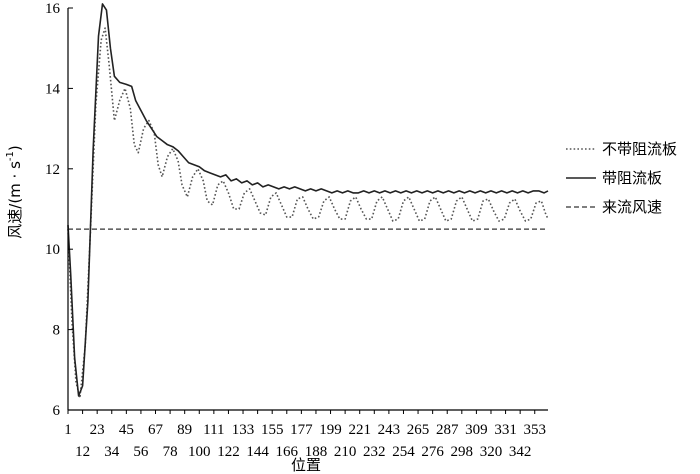  Describe the element at coordinates (330, 430) in the screenshot. I see `x-tick-label-row1: 199` at that location.